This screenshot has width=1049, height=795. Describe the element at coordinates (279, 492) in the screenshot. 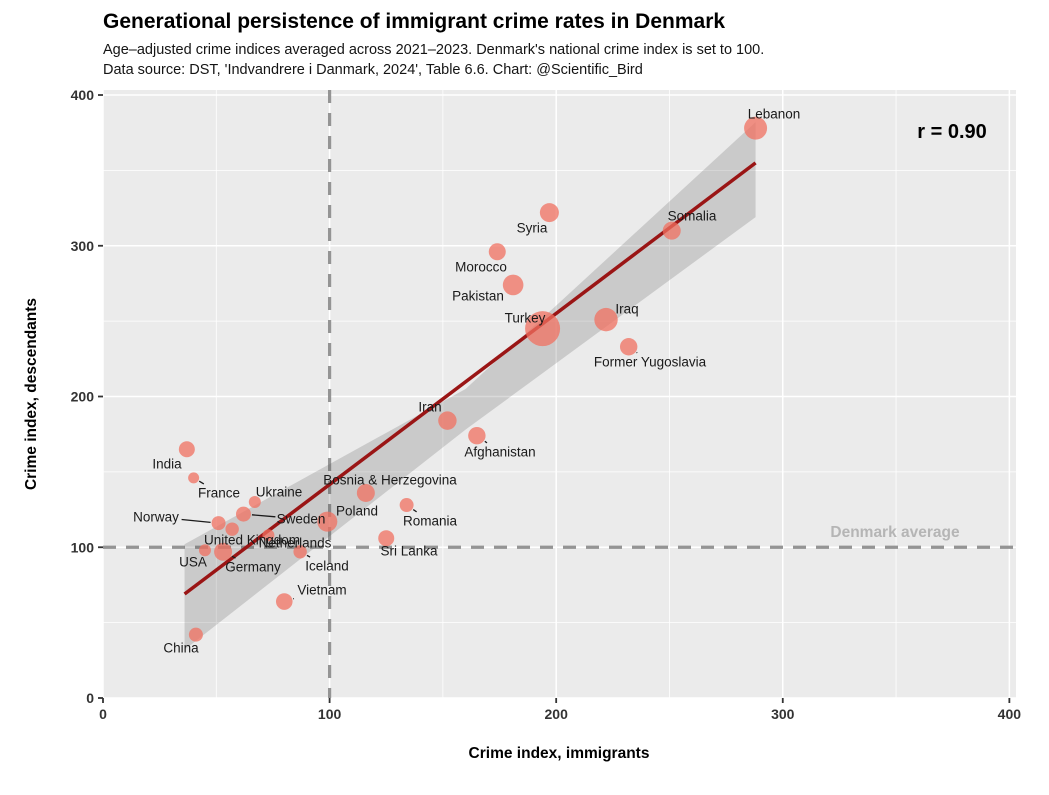

I see `country-label-ukraine: Ukraine` at that location.